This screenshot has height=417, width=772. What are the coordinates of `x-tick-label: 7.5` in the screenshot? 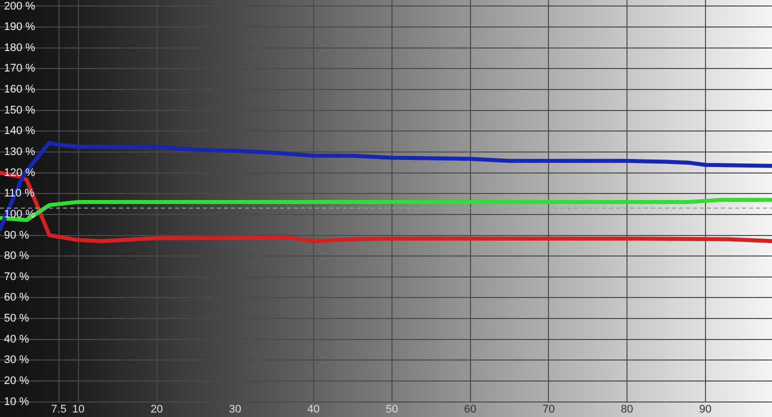 It's located at (58, 409).